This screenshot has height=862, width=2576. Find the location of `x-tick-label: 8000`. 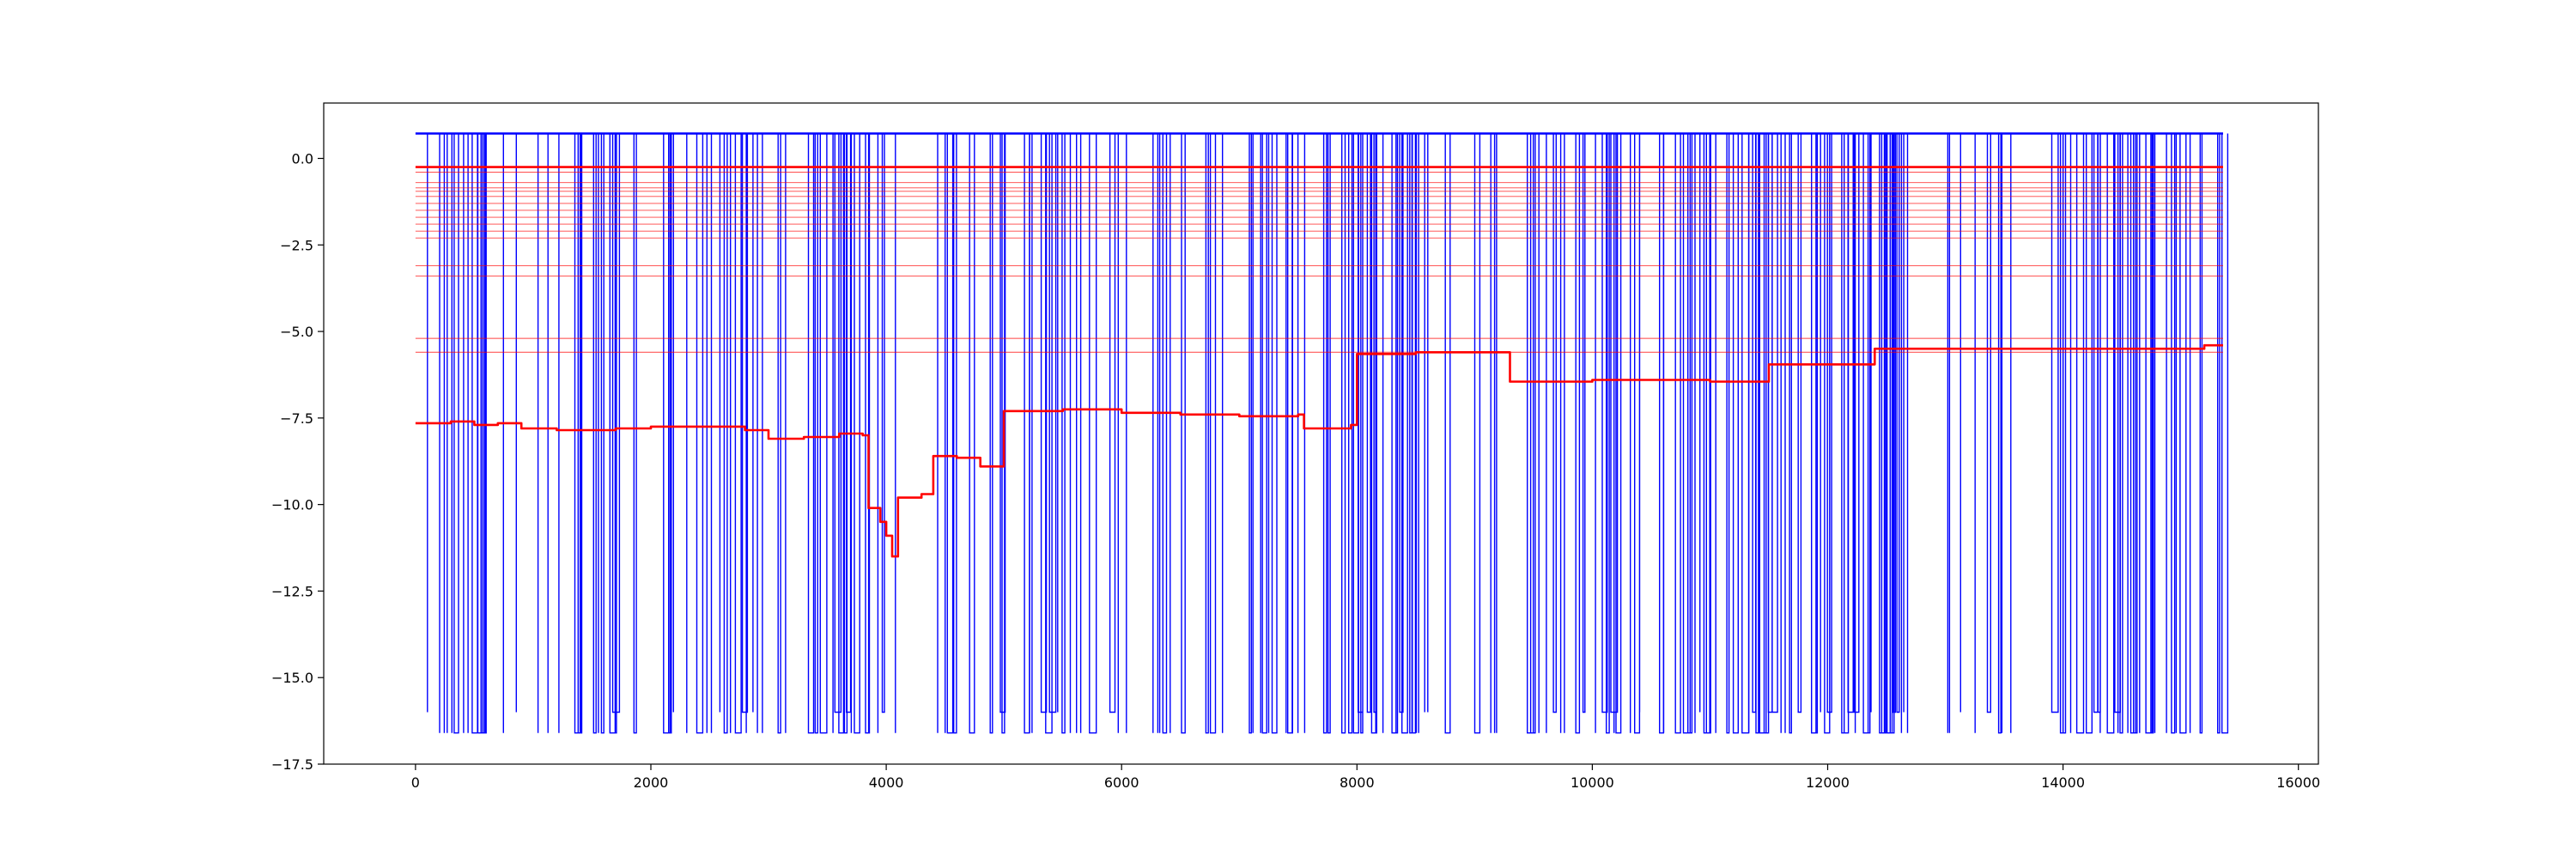

x-tick-label: 8000 is located at coordinates (1357, 782).